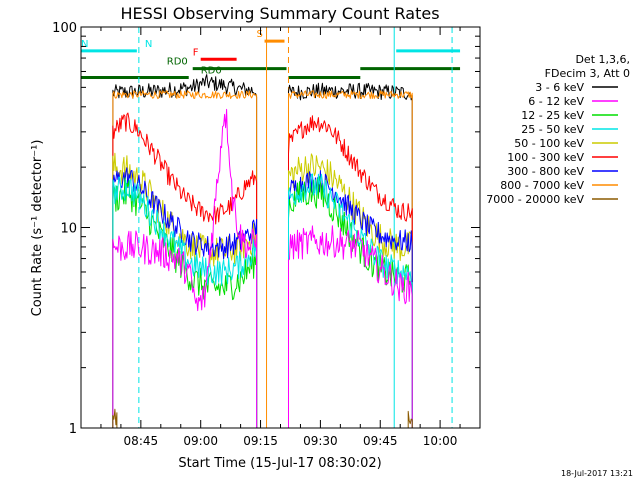 This screenshot has width=640, height=480. Describe the element at coordinates (68, 229) in the screenshot. I see `y-tick-label: 10` at that location.